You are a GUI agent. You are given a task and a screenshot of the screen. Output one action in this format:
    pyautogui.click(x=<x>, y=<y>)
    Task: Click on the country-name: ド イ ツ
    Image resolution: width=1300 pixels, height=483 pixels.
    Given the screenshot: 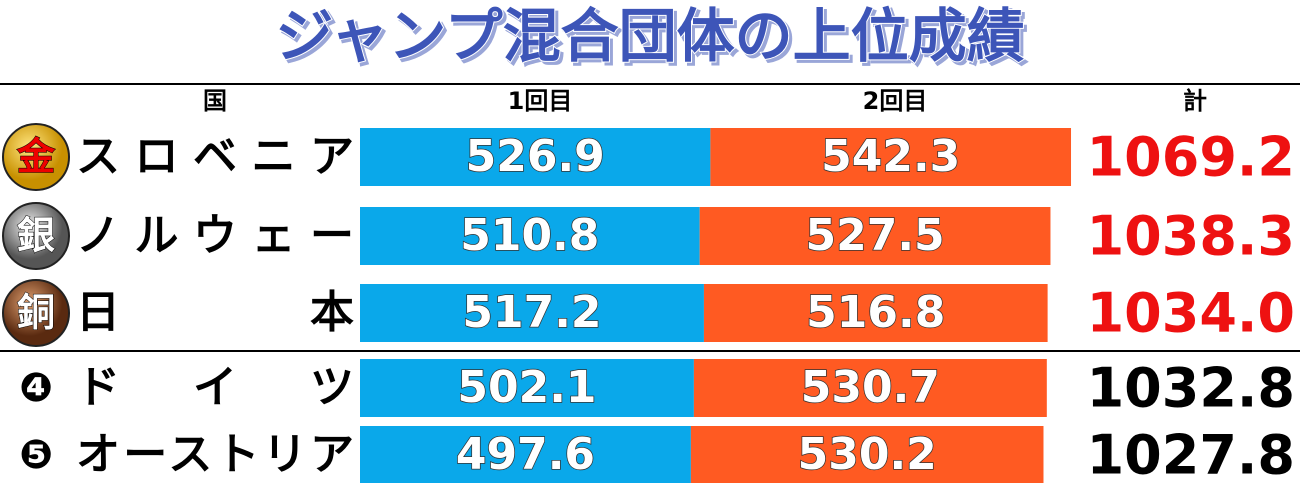 What is the action you would take?
    pyautogui.click(x=215, y=387)
    